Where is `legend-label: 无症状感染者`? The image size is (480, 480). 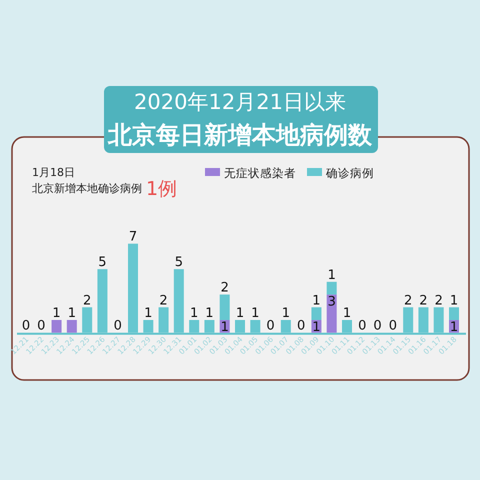 legend-label: 无症状感染者 is located at coordinates (260, 173).